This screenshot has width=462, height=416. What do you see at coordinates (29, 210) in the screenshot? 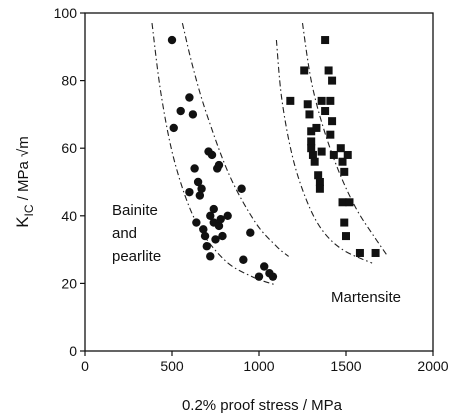
I see `y-axis-title-sub: IC` at bounding box center [29, 210].